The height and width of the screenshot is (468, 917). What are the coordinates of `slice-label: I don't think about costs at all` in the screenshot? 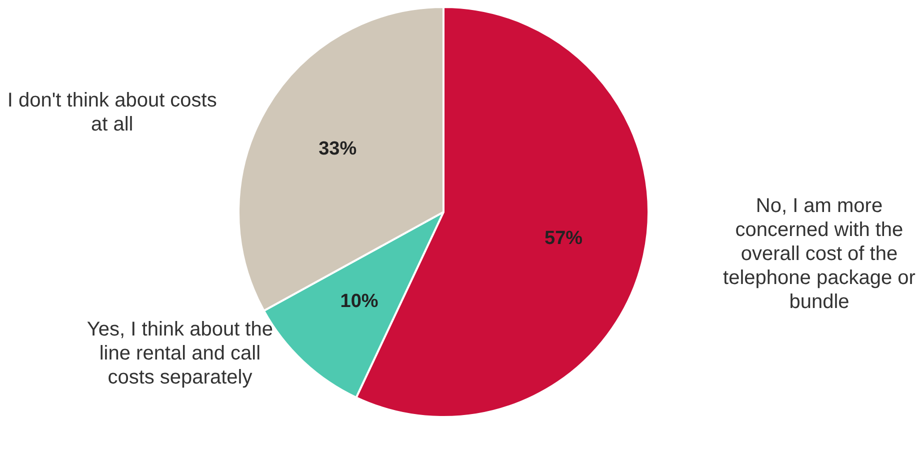 It's located at (112, 112).